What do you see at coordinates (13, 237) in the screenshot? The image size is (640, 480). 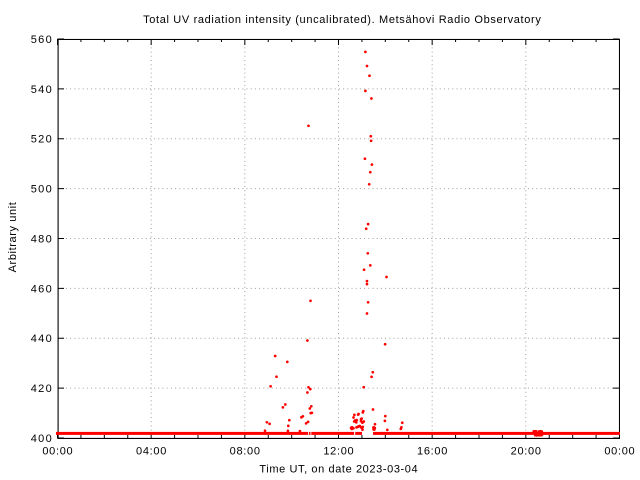 I see `svg-text: Arbitrary unit` at bounding box center [13, 237].